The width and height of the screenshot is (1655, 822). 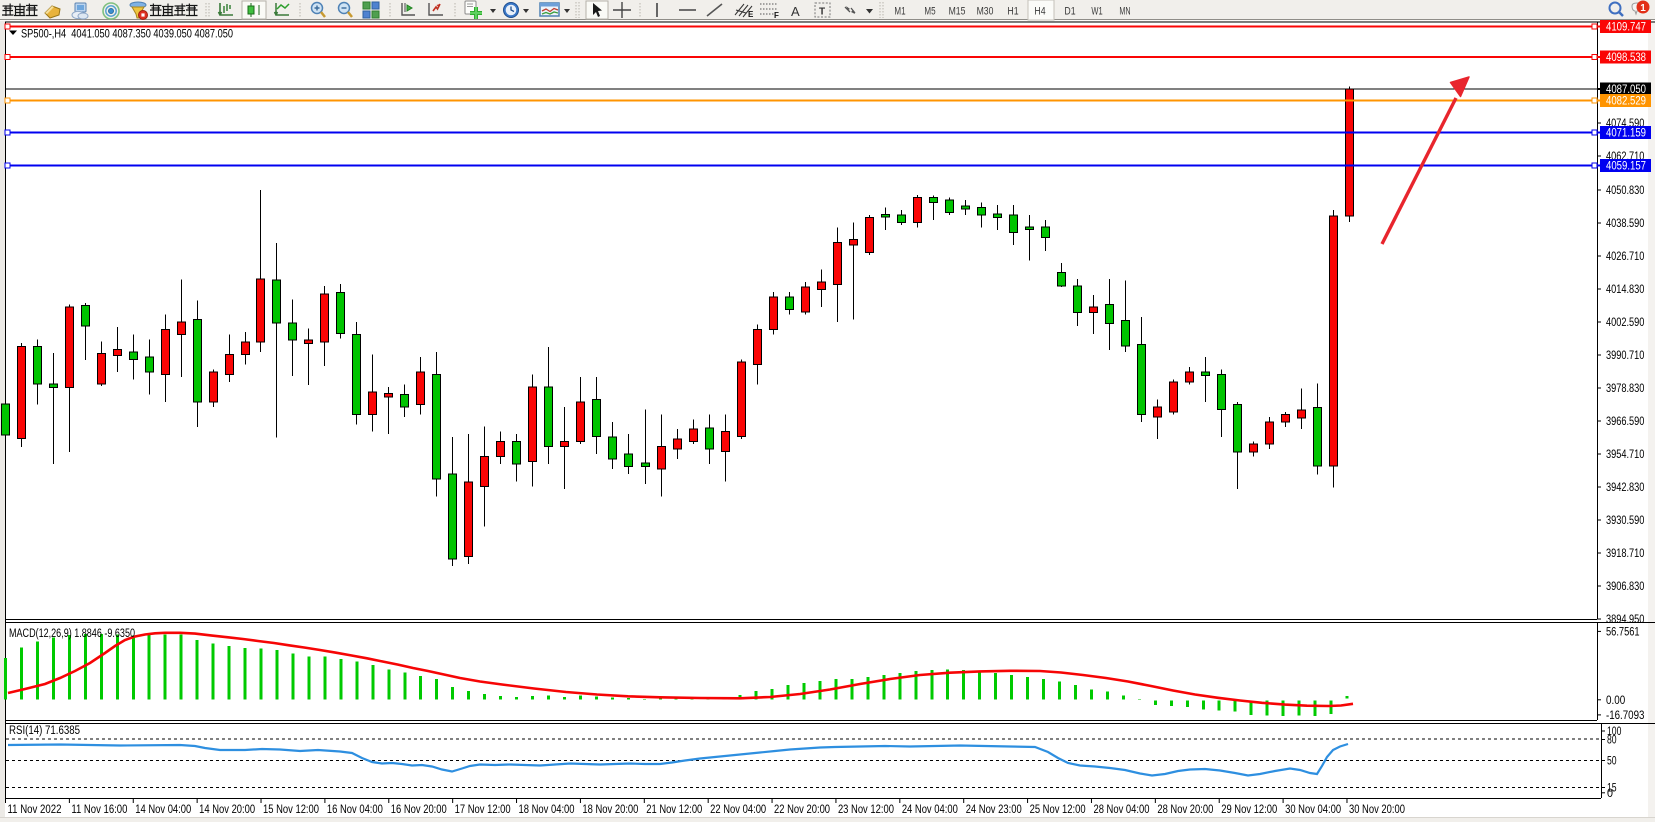 What do you see at coordinates (1612, 762) in the screenshot?
I see `svg-text: 50` at bounding box center [1612, 762].